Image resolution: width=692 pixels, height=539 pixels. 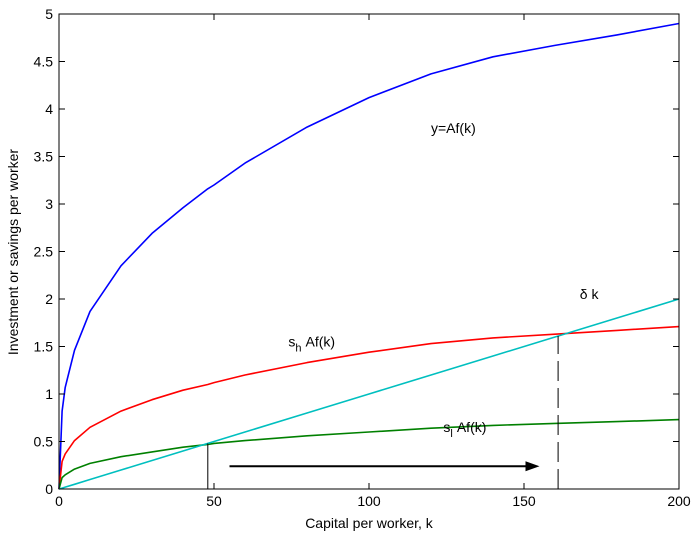 I want to click on y-tick-label: 0.5, so click(x=44, y=442).